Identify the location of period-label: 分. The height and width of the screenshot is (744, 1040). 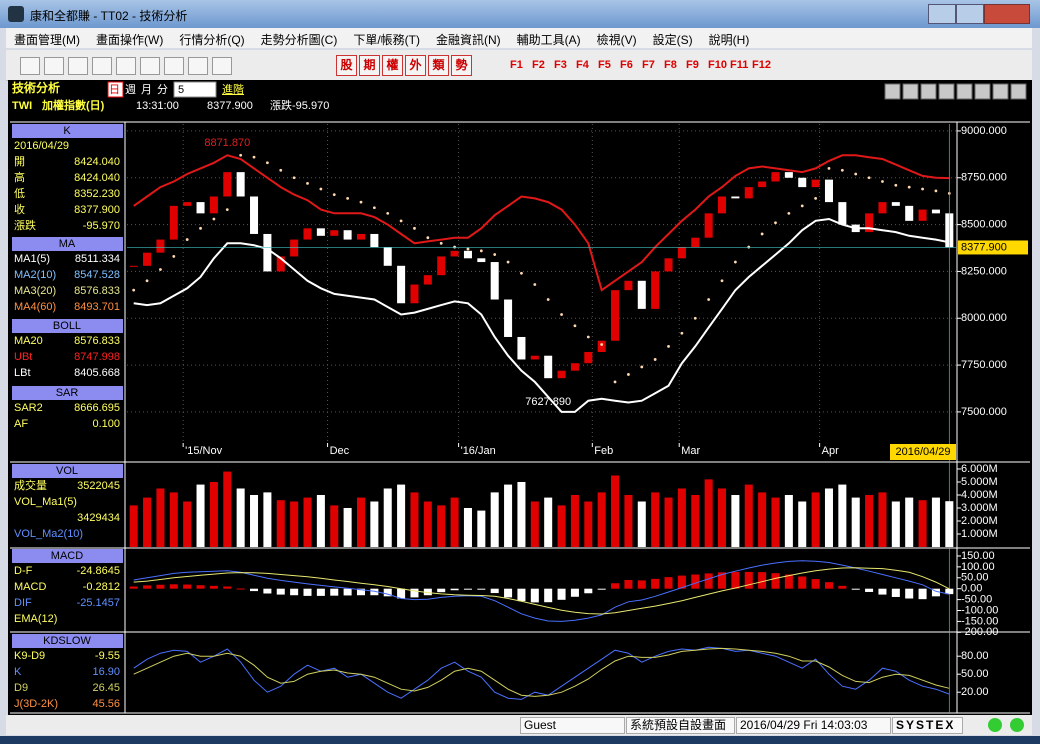
(162, 89).